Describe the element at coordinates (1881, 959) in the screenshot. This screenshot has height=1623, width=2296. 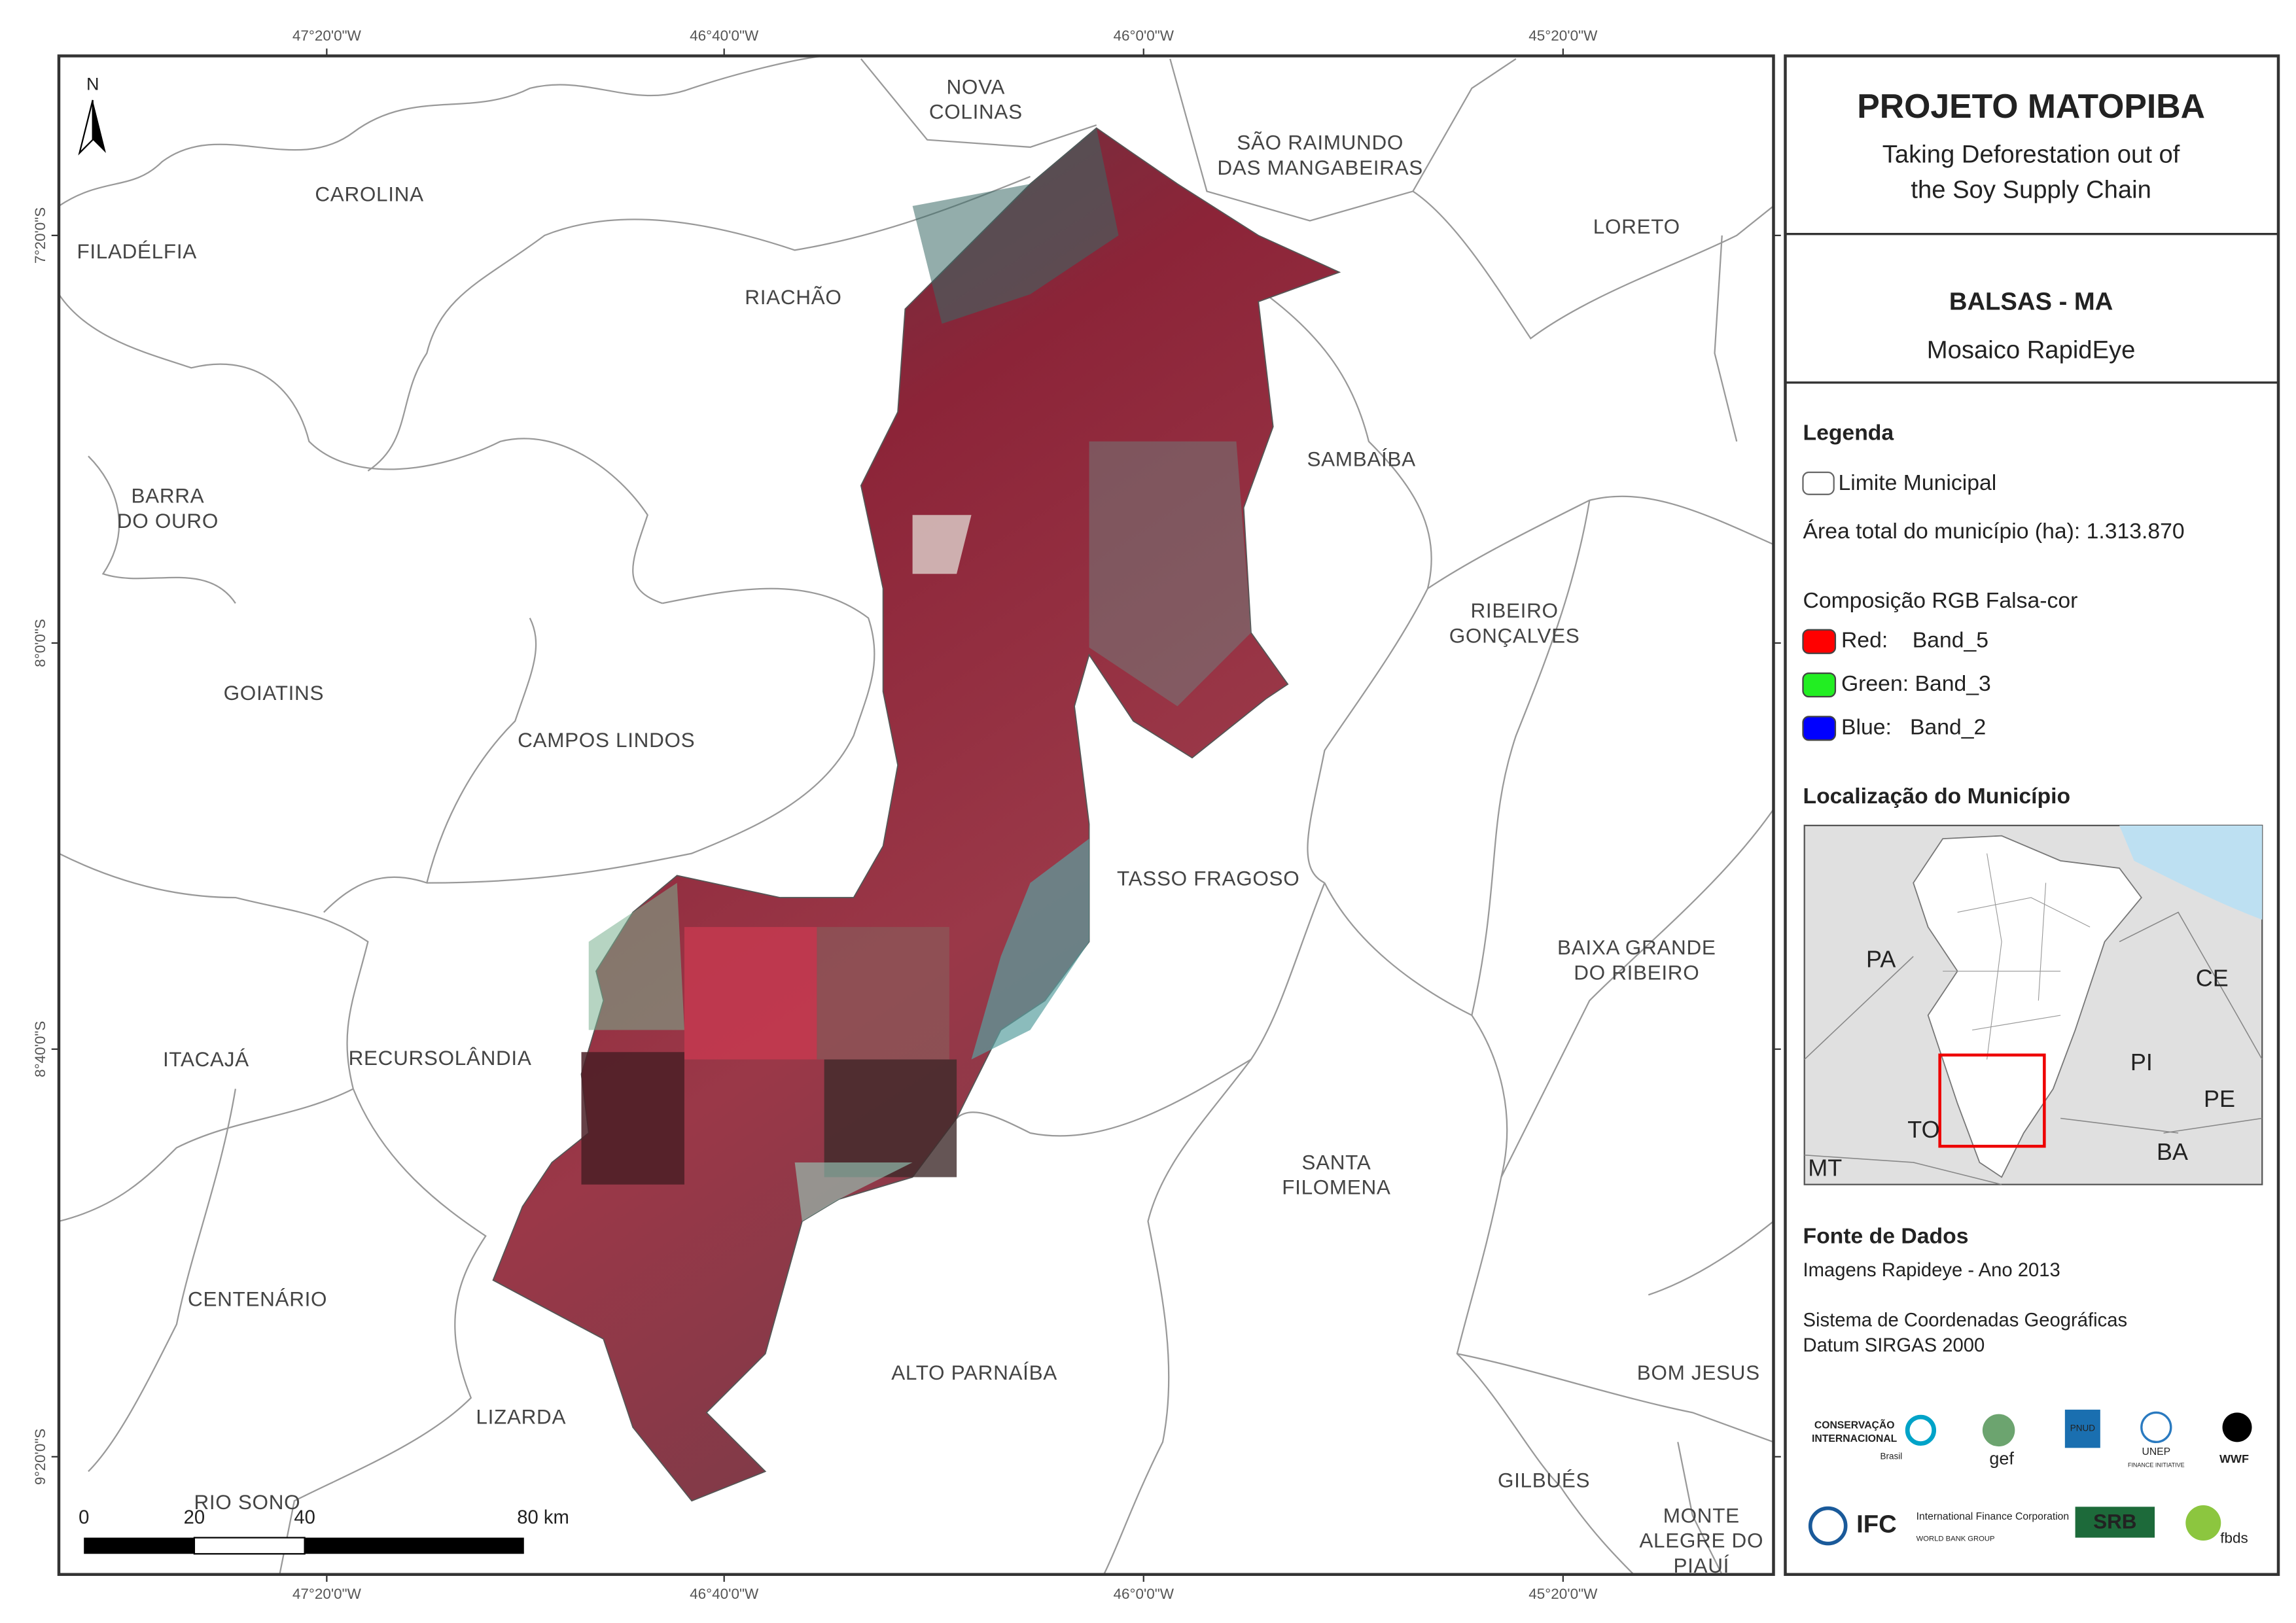
I see `state-label: PA` at that location.